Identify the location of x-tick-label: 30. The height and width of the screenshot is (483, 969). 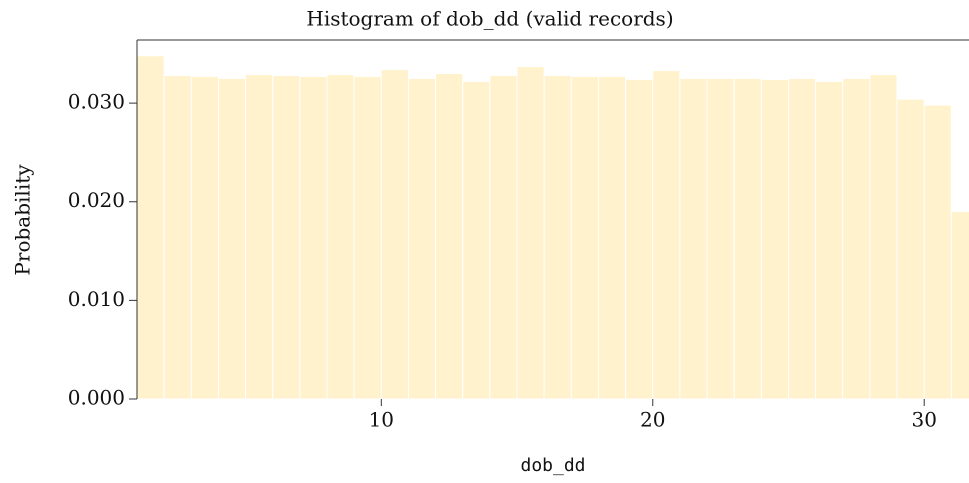
(923, 420).